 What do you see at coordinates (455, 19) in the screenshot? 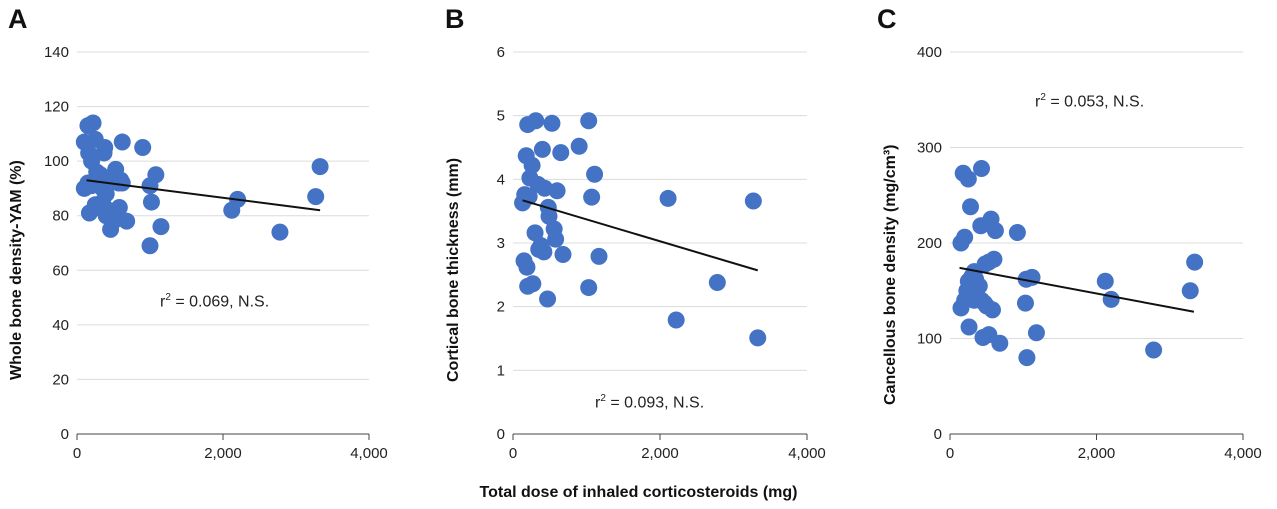
I see `panel-letter: B` at bounding box center [455, 19].